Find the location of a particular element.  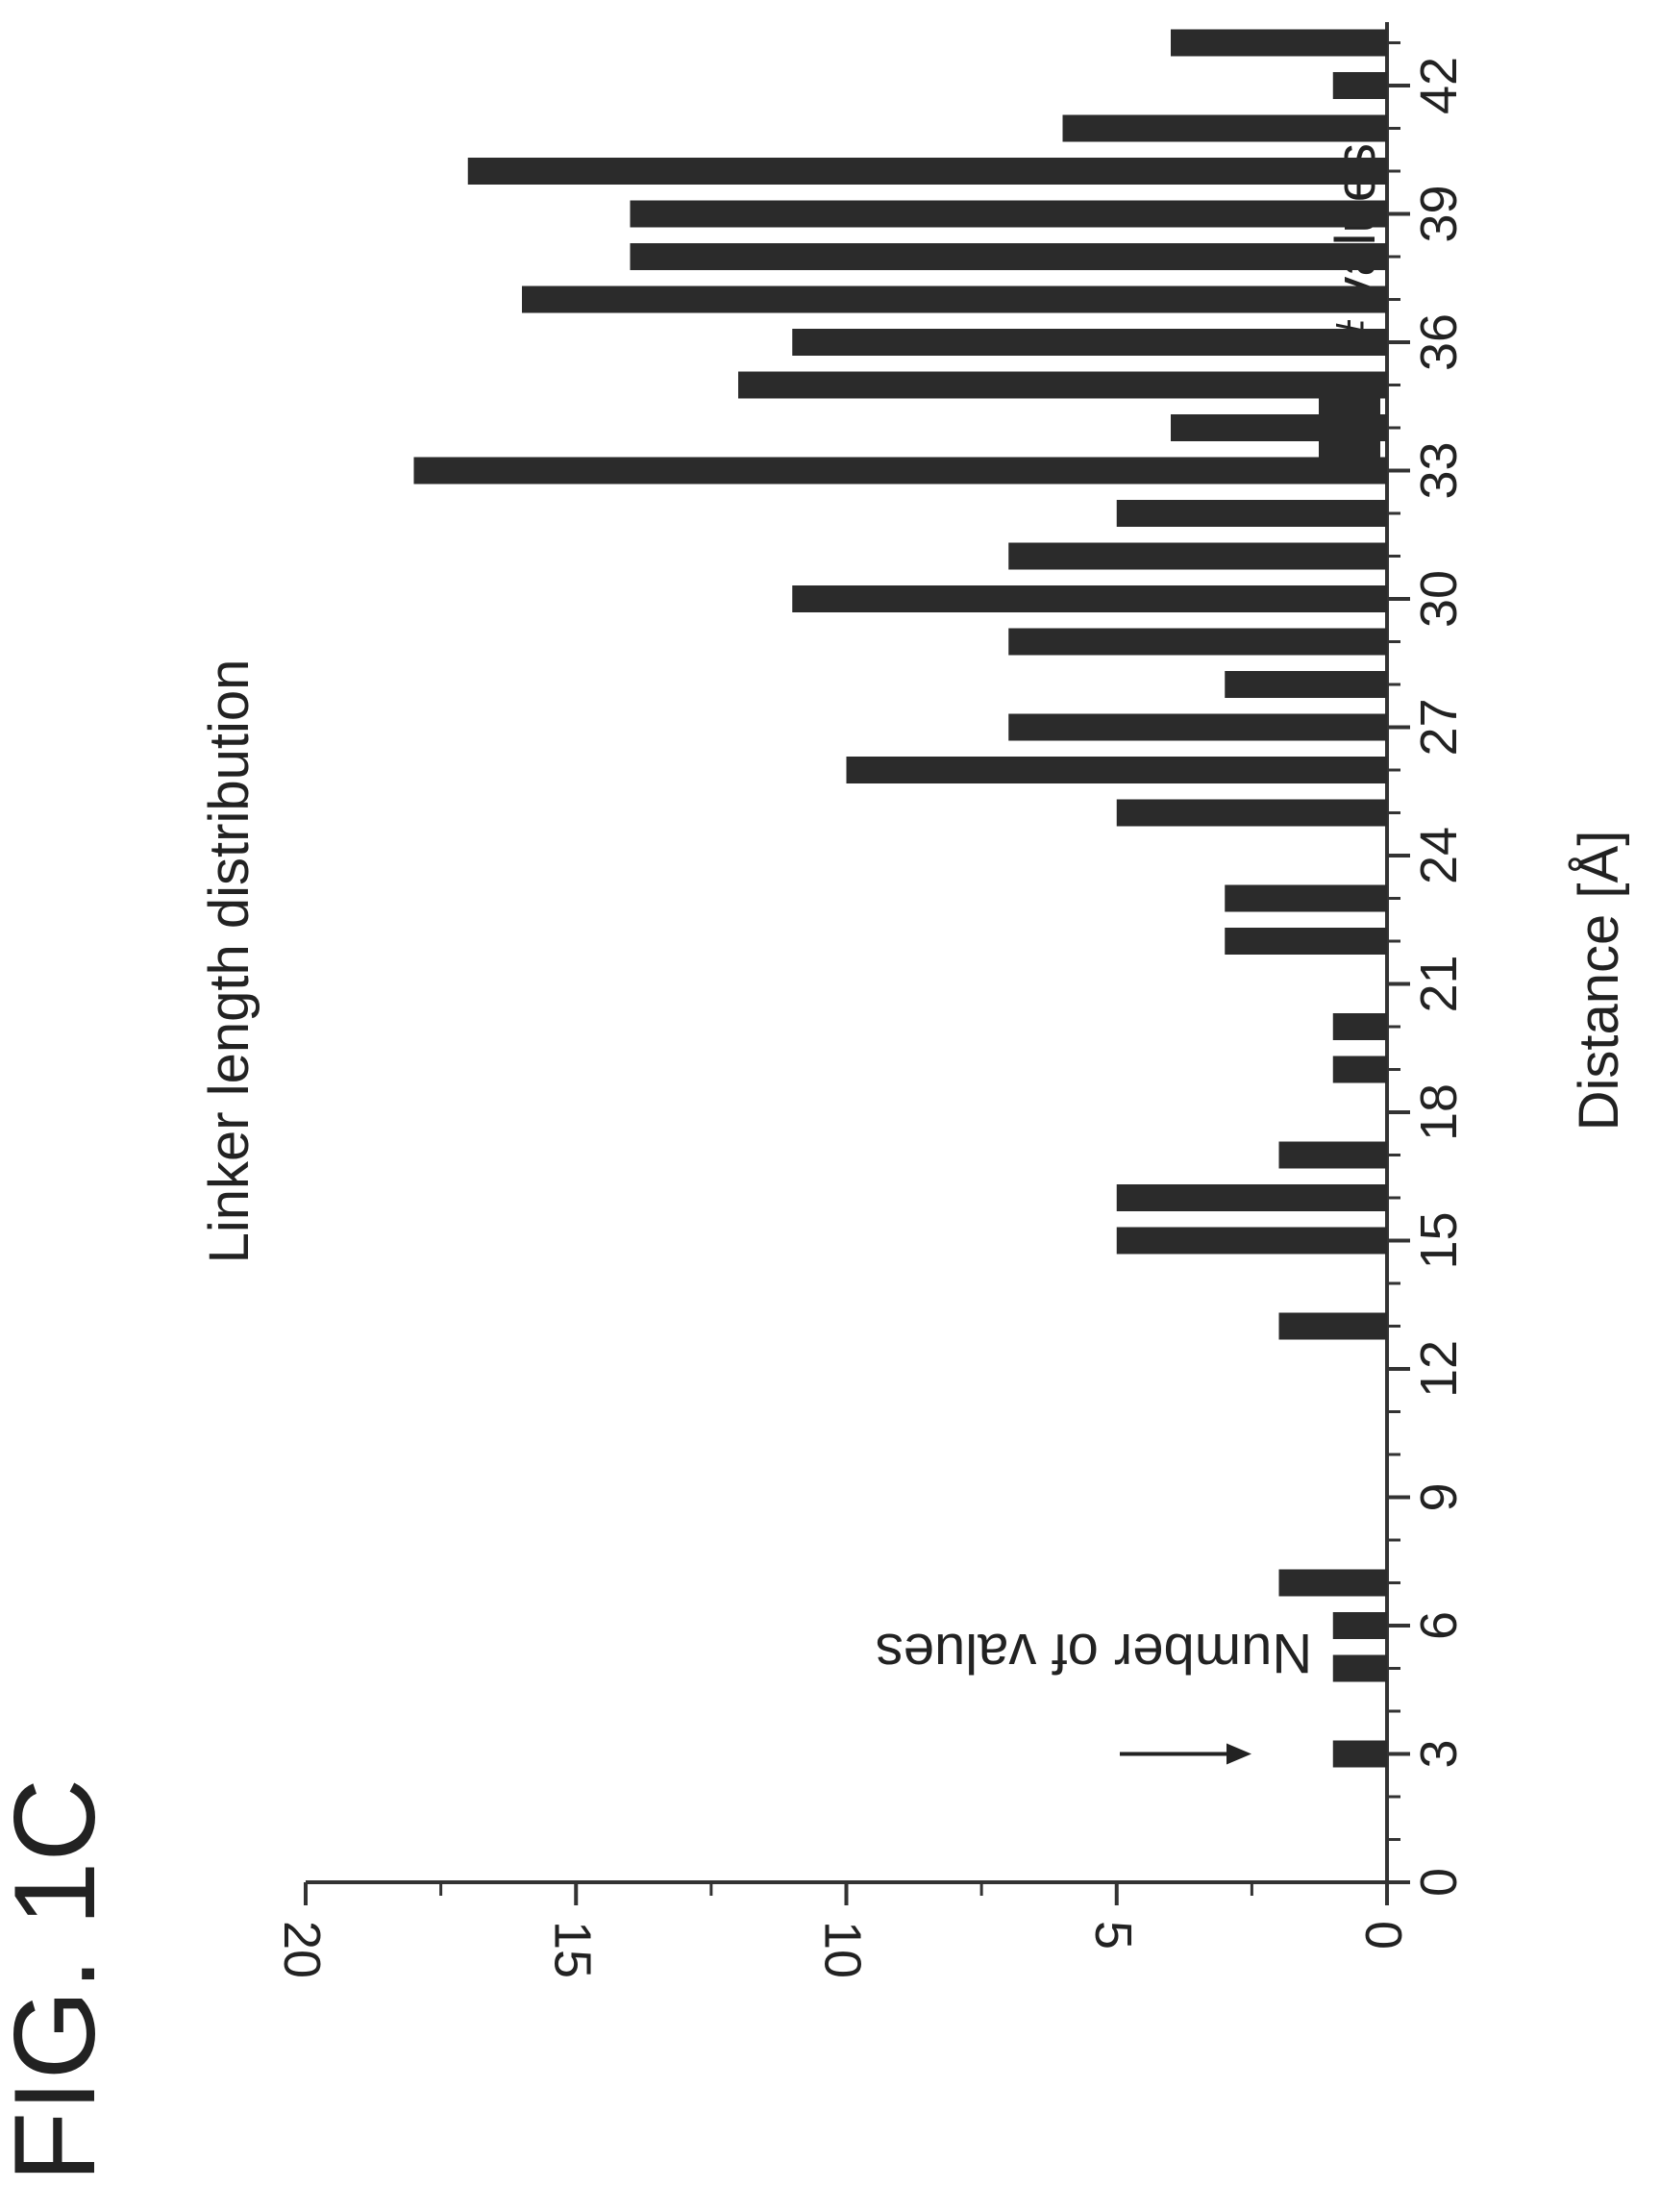

y-axis: 0 5 10 15 20 is located at coordinates (842, 1929).